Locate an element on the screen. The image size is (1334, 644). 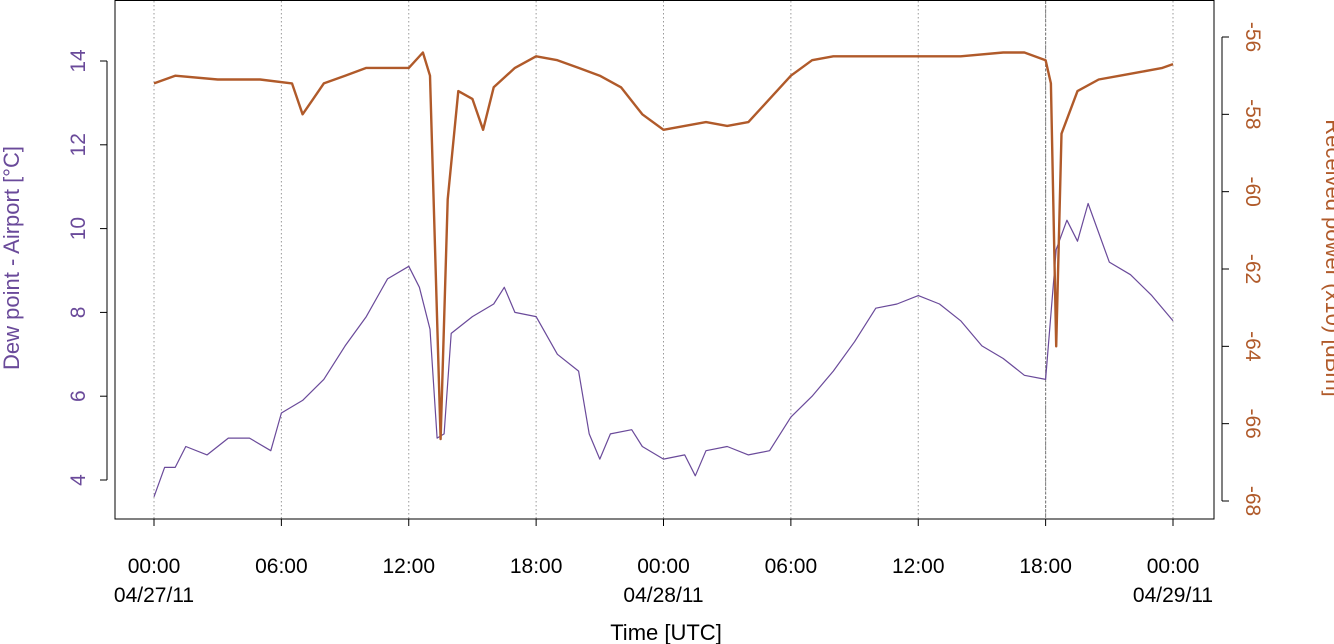
x-axis-label: Time [UTC] is located at coordinates (666, 632).